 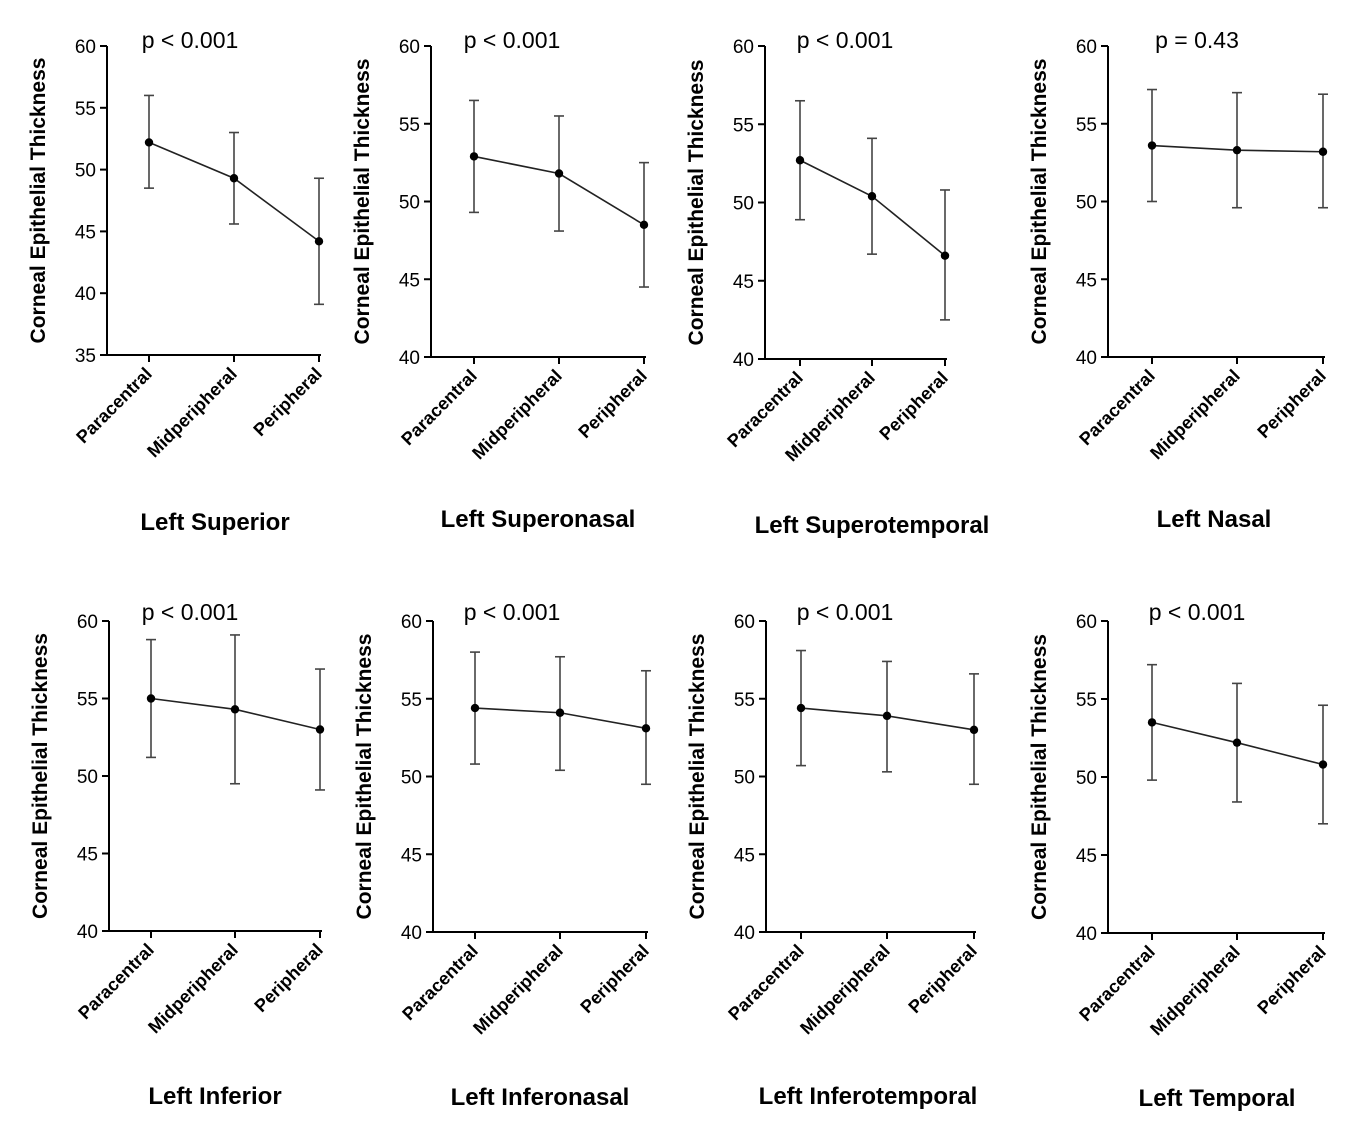 I want to click on panel-title: Left Inferior, so click(x=214, y=1096).